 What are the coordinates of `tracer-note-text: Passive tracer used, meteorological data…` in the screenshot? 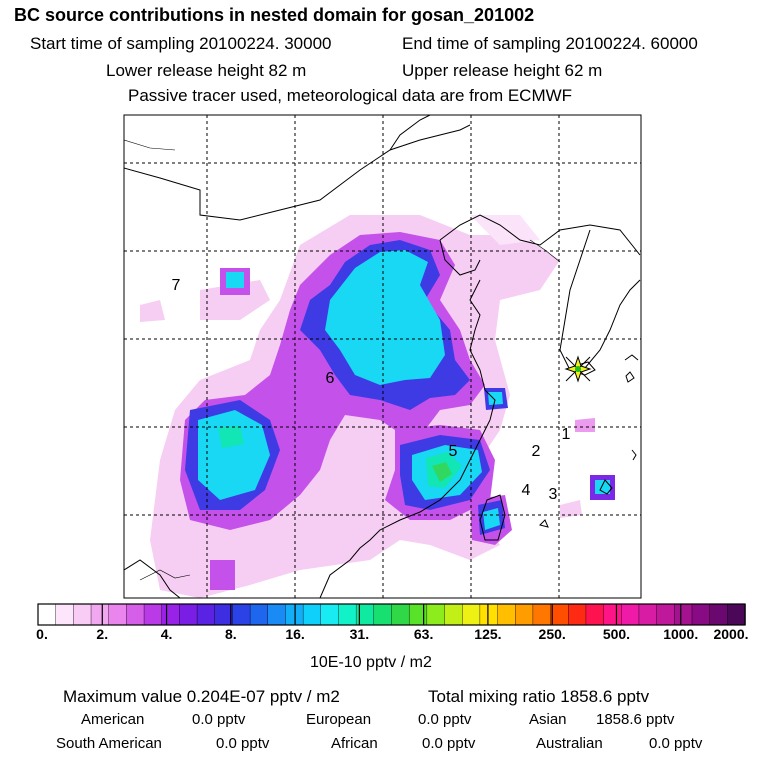 It's located at (350, 95).